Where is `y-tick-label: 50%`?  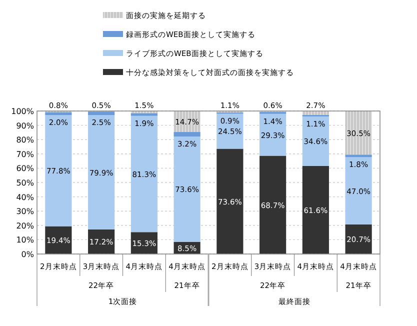
y-tick-label: 50% is located at coordinates (25, 183).